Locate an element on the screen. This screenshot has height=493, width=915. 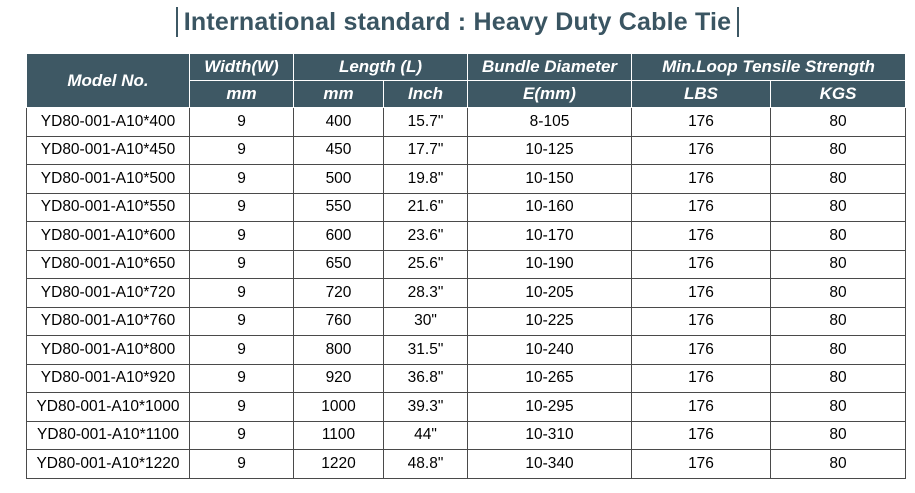
cell-length-inch: 36.8" is located at coordinates (425, 378).